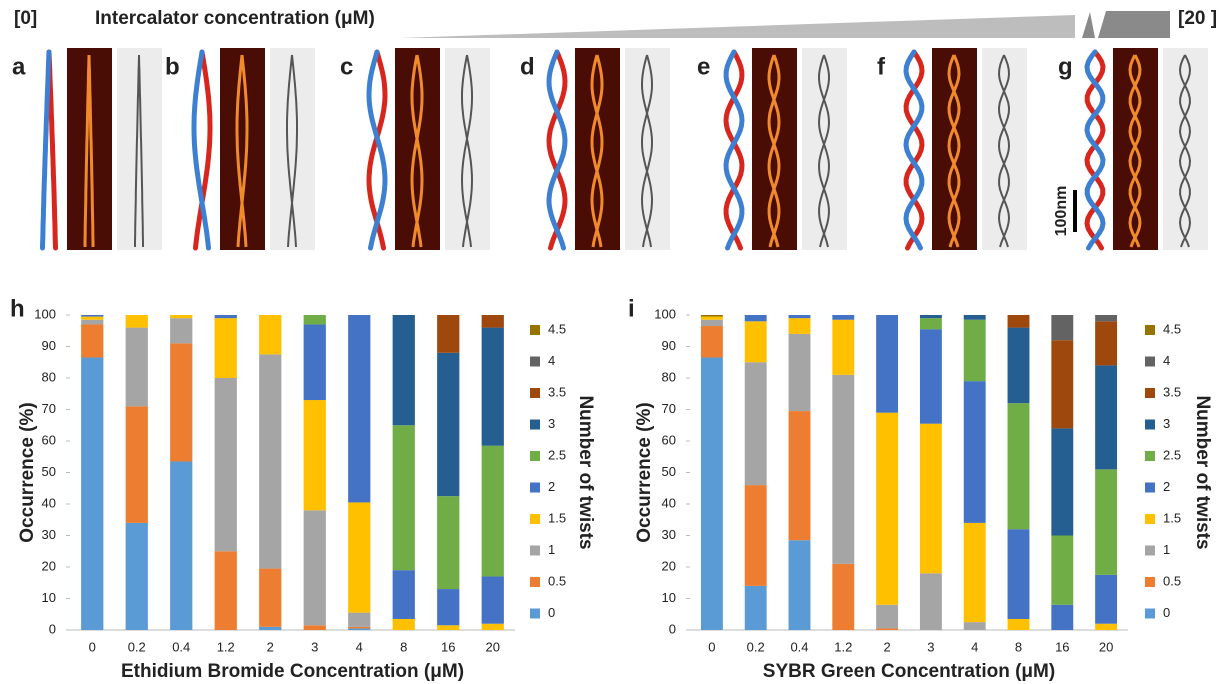 The height and width of the screenshot is (684, 1221). What do you see at coordinates (292, 671) in the screenshot?
I see `x-axis-label: Ethidium Bromide Concentration (μM)` at bounding box center [292, 671].